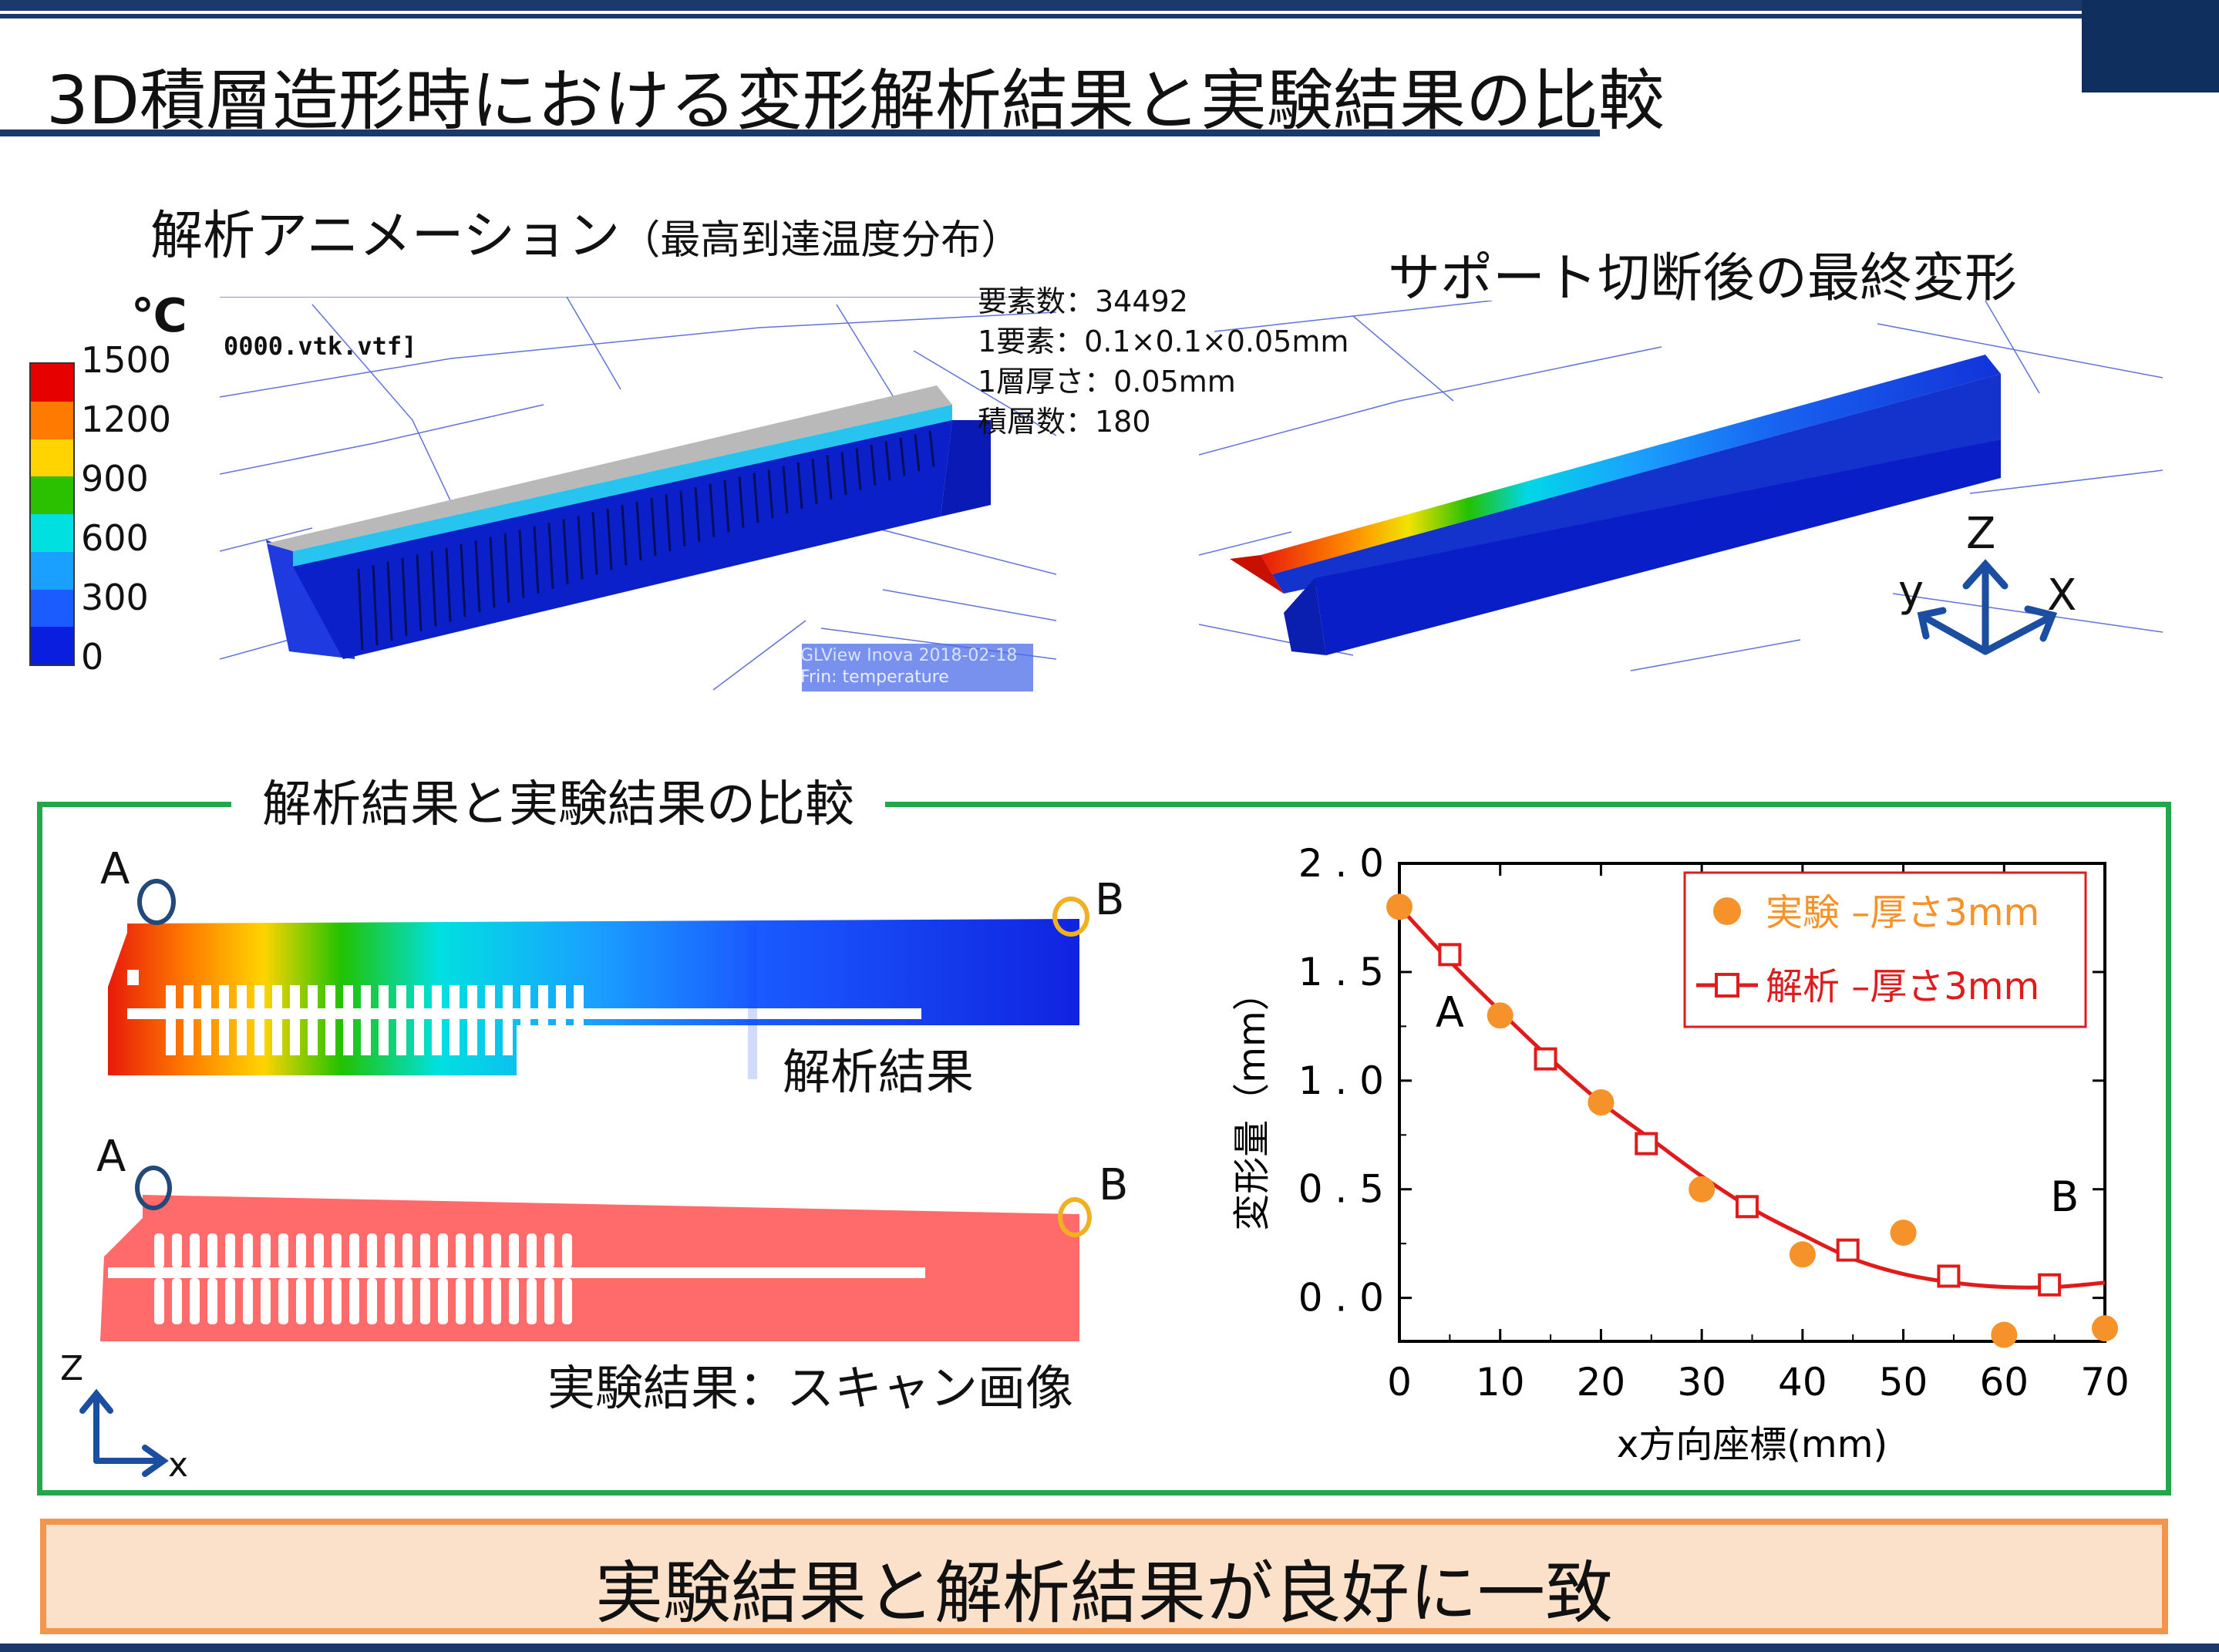 The width and height of the screenshot is (2219, 1652). What do you see at coordinates (153, 1188) in the screenshot?
I see `exp-point-a-marker` at bounding box center [153, 1188].